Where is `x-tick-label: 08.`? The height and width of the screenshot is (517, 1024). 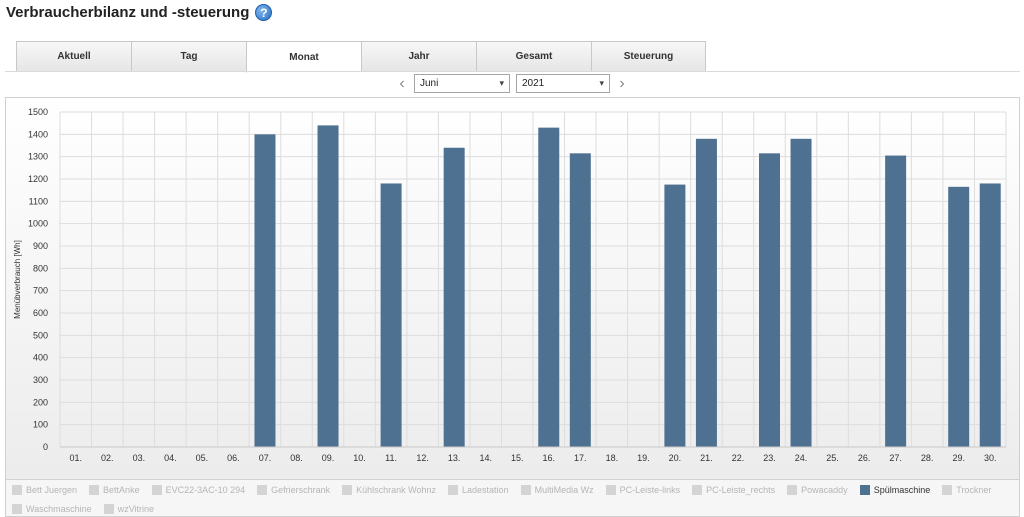
x-tick-label: 08. is located at coordinates (296, 458).